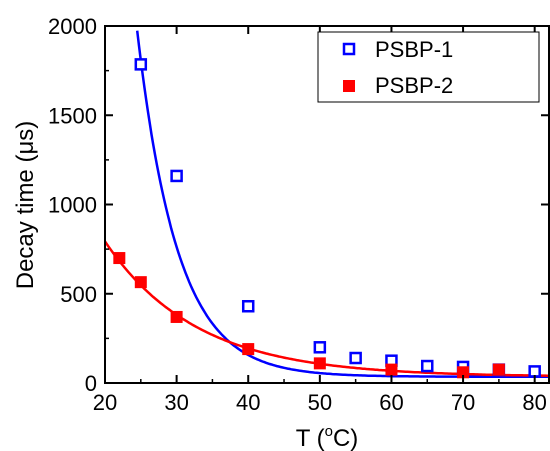  I want to click on y-tick-label: 2000, so click(72, 26).